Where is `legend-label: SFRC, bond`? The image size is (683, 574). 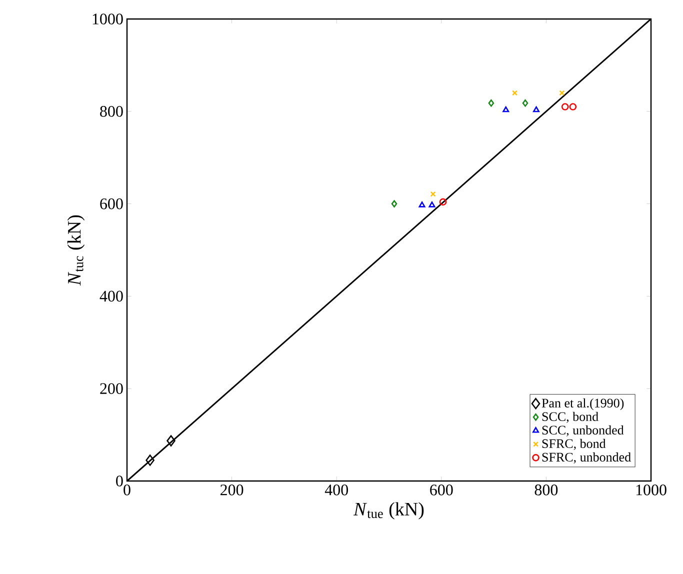 legend-label: SFRC, bond is located at coordinates (574, 444).